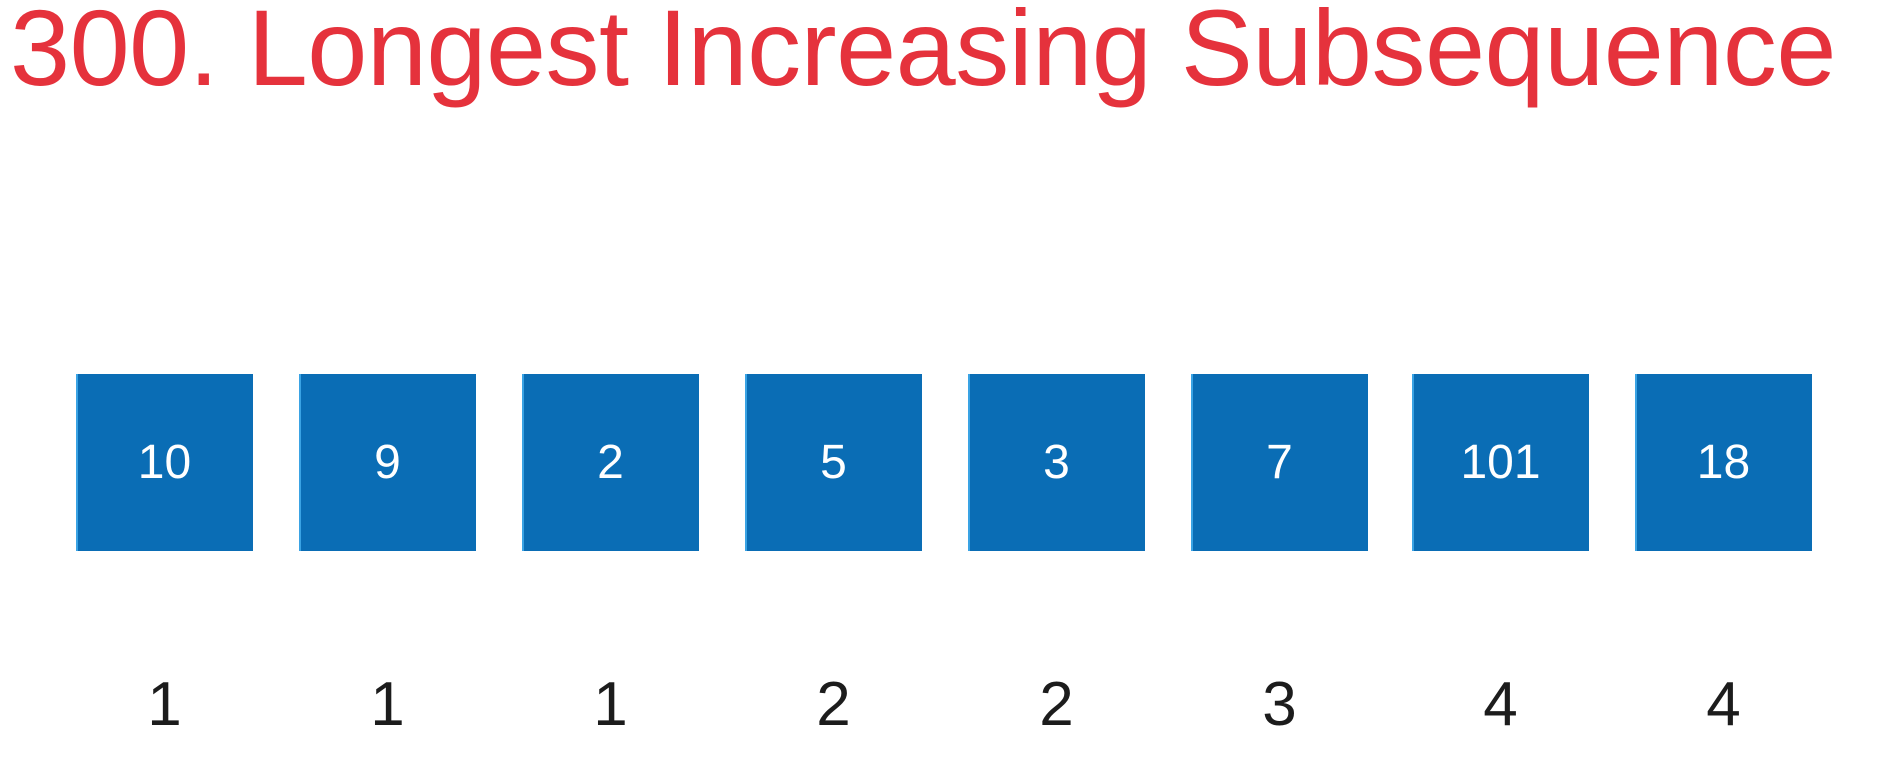  What do you see at coordinates (1279, 462) in the screenshot?
I see `array-box: 7` at bounding box center [1279, 462].